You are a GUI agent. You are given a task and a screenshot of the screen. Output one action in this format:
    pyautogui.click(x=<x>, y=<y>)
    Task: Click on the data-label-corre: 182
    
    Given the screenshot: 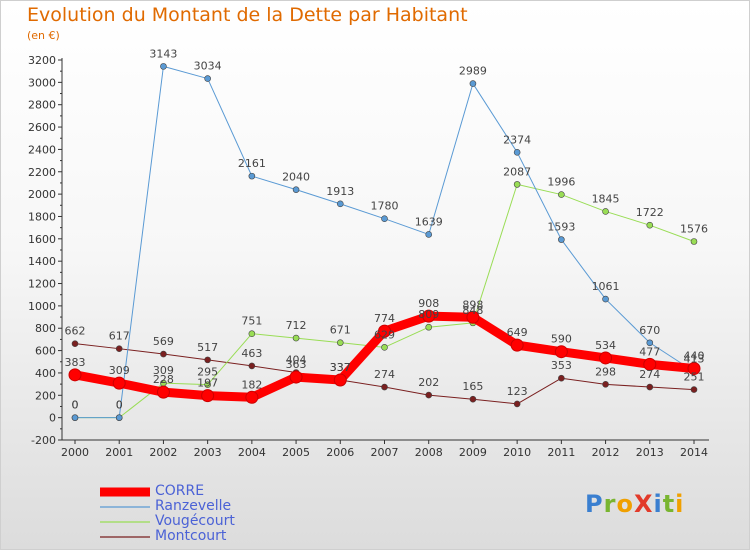 What is the action you would take?
    pyautogui.click(x=251, y=384)
    